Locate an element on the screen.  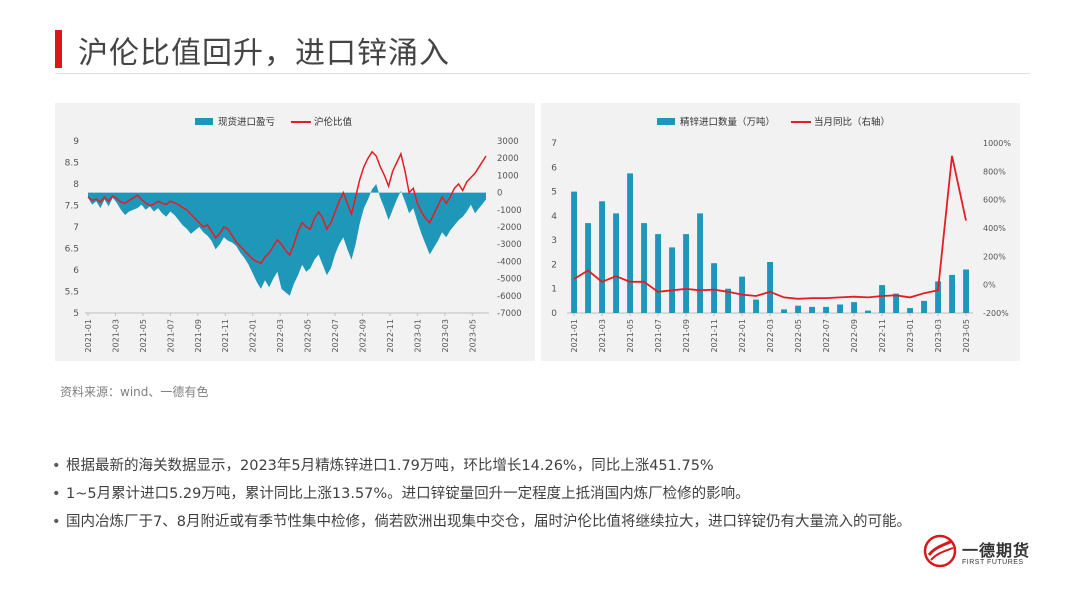
legend-label: 当月同比（右轴） is located at coordinates (852, 122).